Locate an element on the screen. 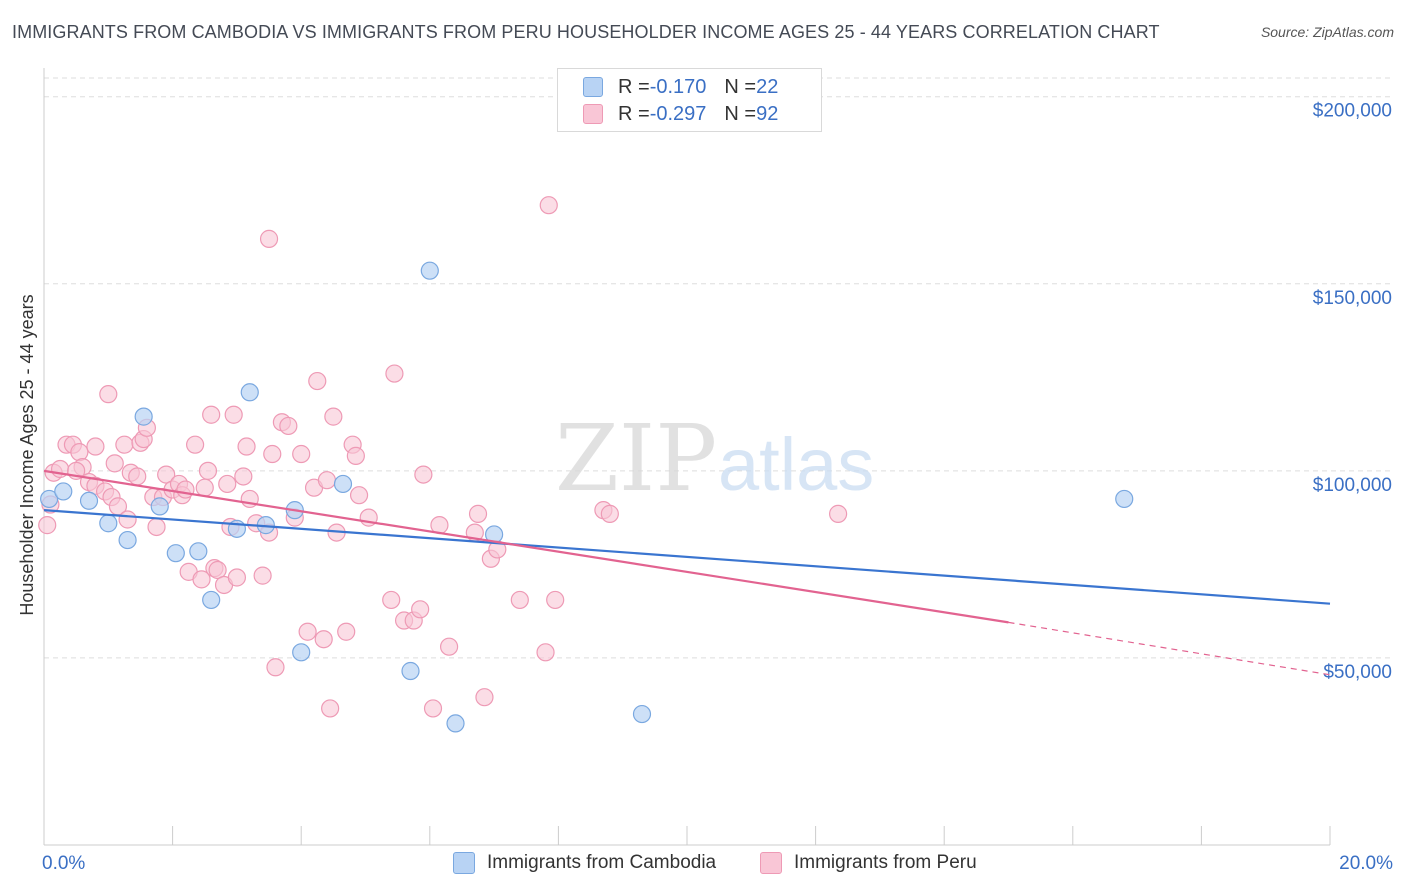  legend-n-value-peru: 92 is located at coordinates (767, 113).